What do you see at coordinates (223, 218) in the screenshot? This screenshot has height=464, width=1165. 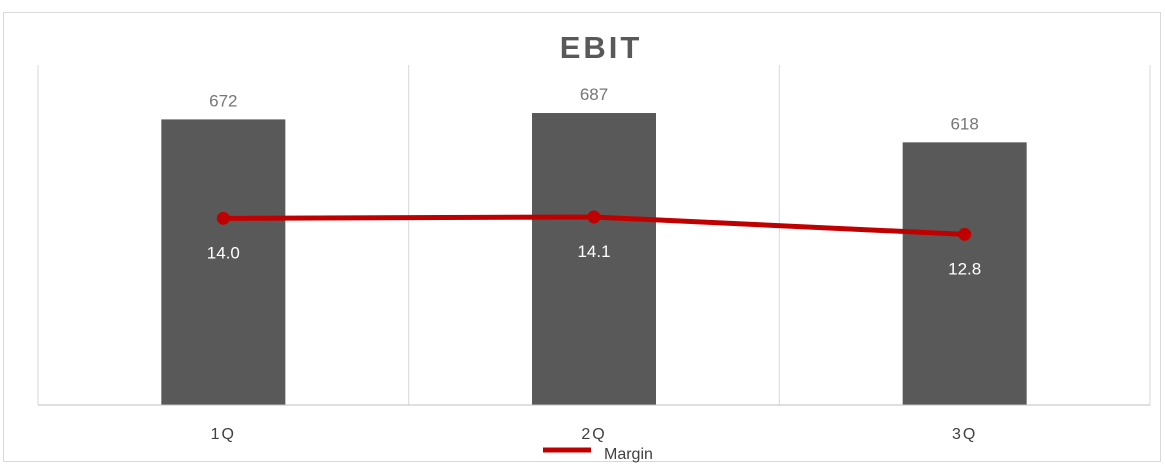 I see `margin-point-1q` at bounding box center [223, 218].